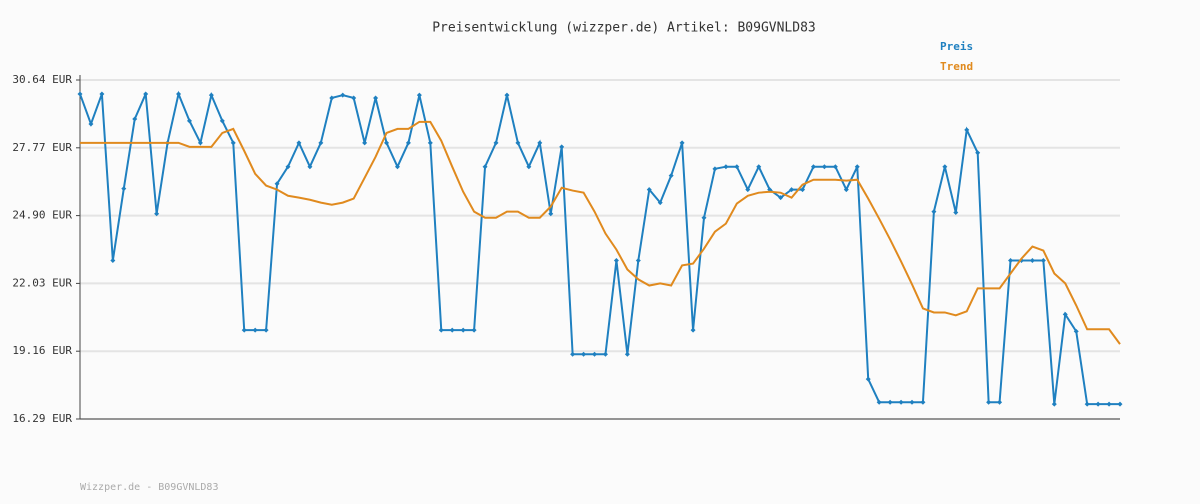 The image size is (1200, 504). I want to click on y-tick-label: 30.64 EUR, so click(42, 79).